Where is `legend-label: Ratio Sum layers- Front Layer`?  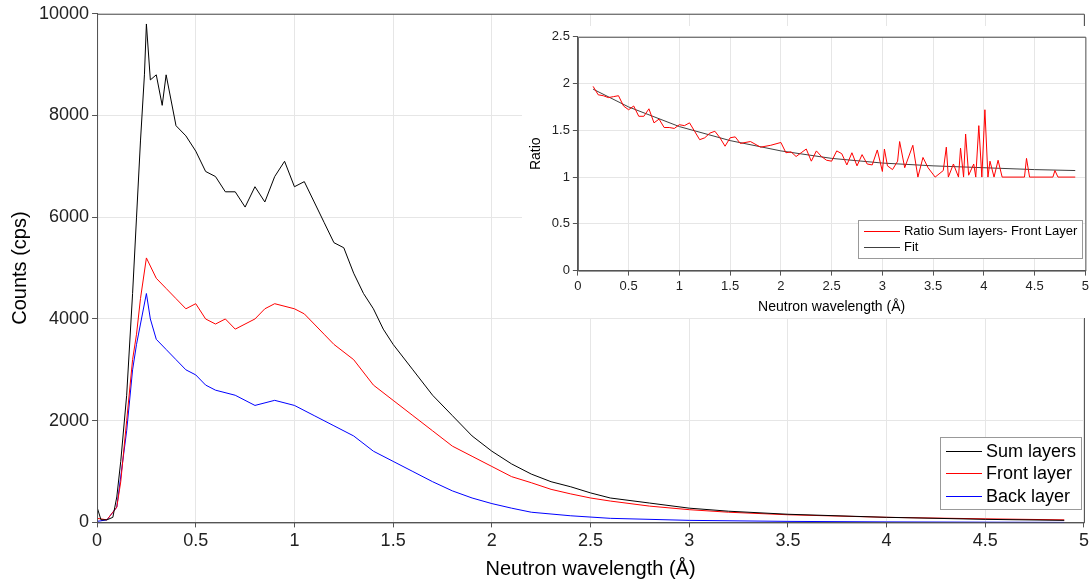 legend-label: Ratio Sum layers- Front Layer is located at coordinates (990, 231).